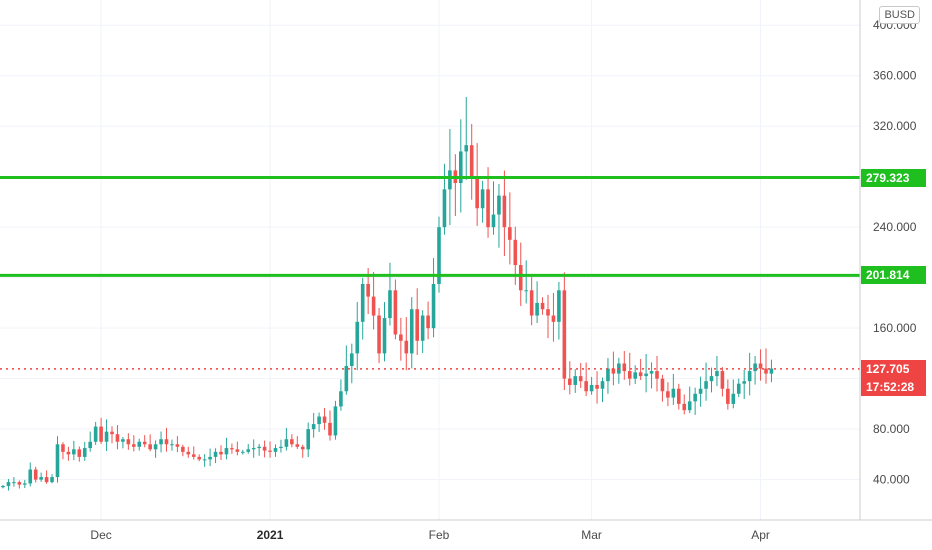 Image resolution: width=932 pixels, height=550 pixels. I want to click on x-tick-label: Dec, so click(100, 535).